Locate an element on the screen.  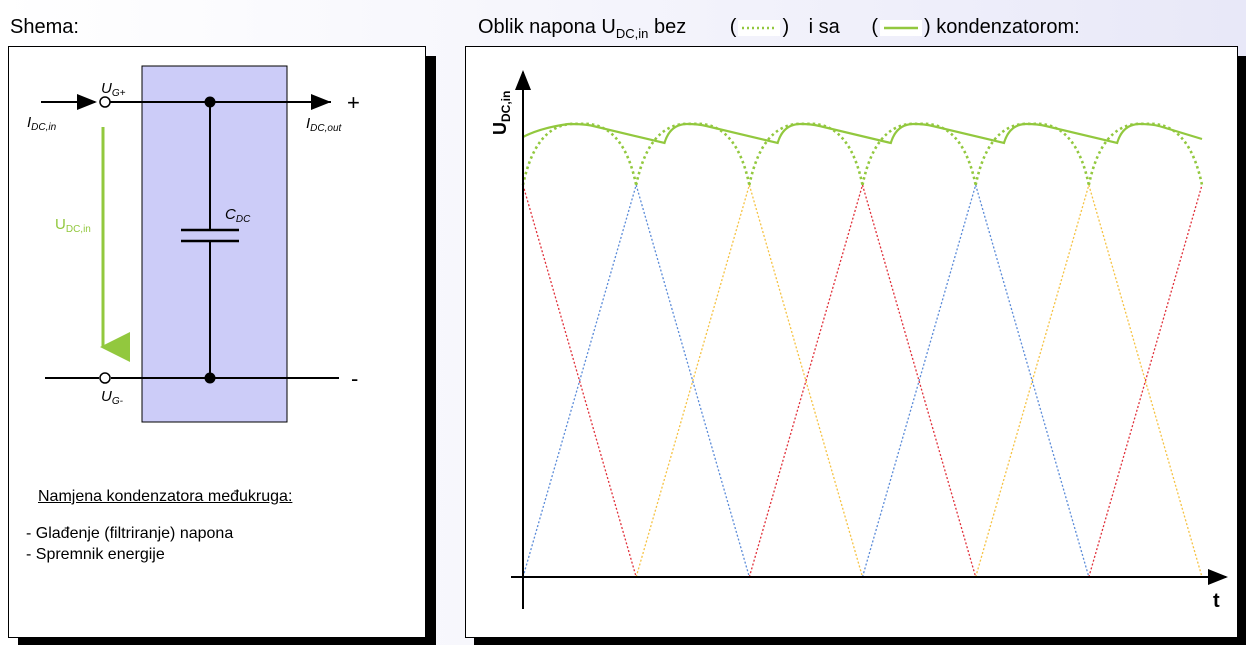
ug-minus-label: UG- is located at coordinates (112, 397).